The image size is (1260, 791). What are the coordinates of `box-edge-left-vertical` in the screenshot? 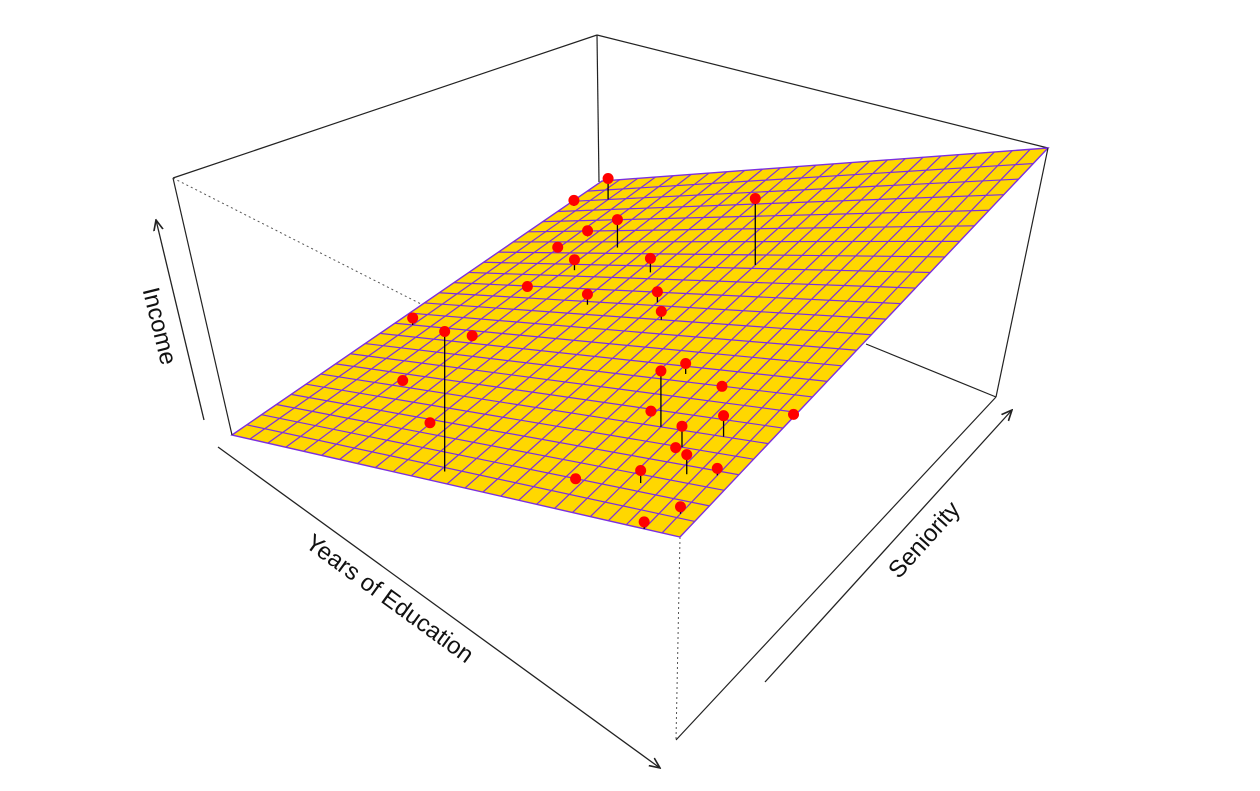 It's located at (202, 306).